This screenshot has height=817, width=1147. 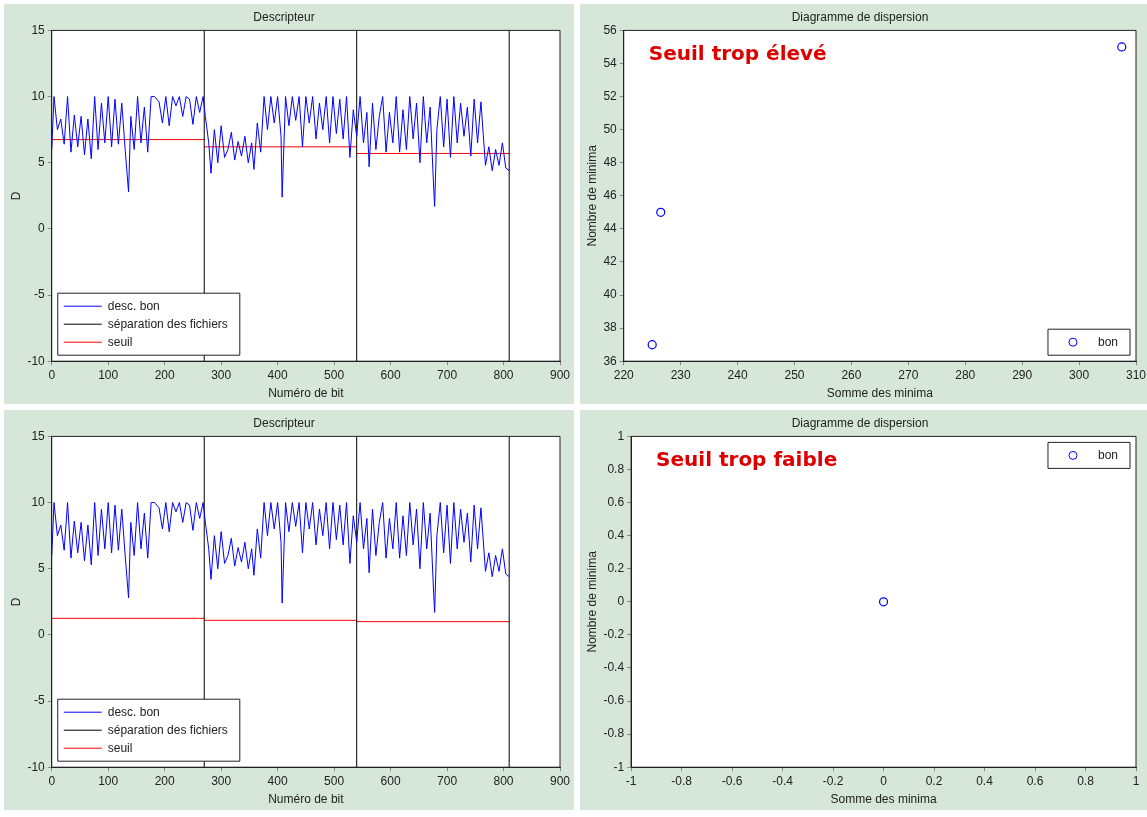 What do you see at coordinates (851, 374) in the screenshot?
I see `x-tick-label: 260` at bounding box center [851, 374].